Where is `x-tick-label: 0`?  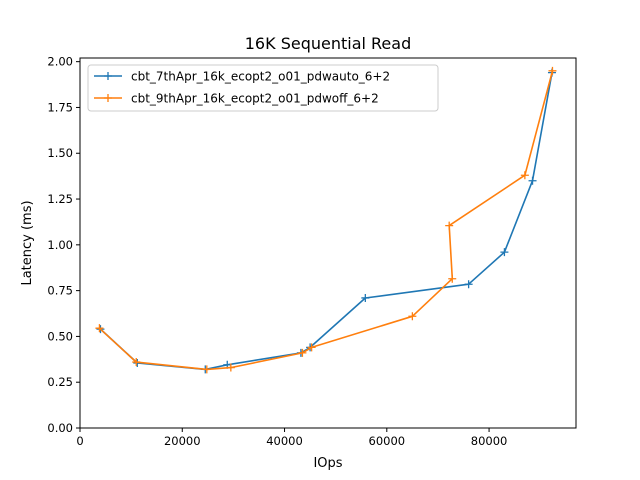
x-tick-label: 0 is located at coordinates (79, 441).